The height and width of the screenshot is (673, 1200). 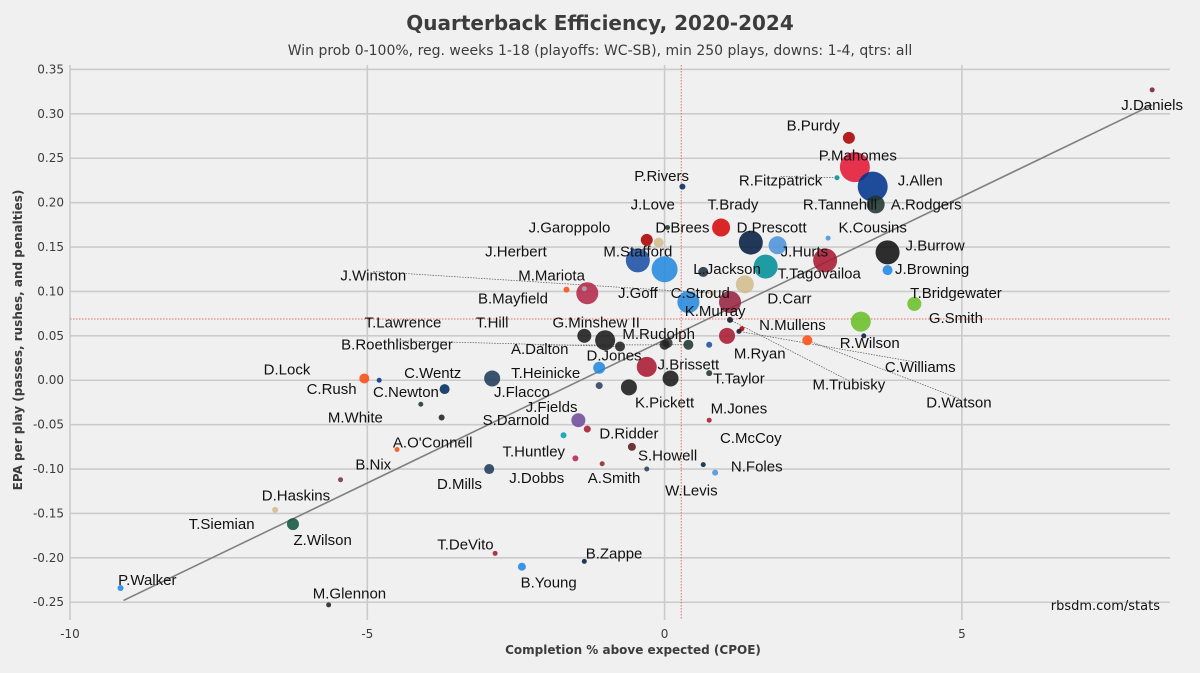 What do you see at coordinates (70, 634) in the screenshot?
I see `x-tick-label: -10` at bounding box center [70, 634].